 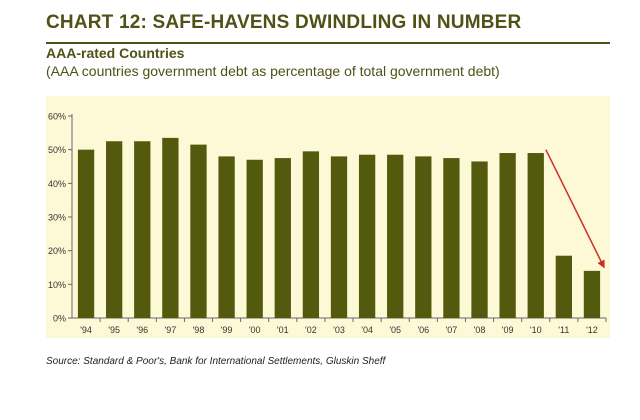 I want to click on x-tick-label: '06, so click(x=423, y=330).